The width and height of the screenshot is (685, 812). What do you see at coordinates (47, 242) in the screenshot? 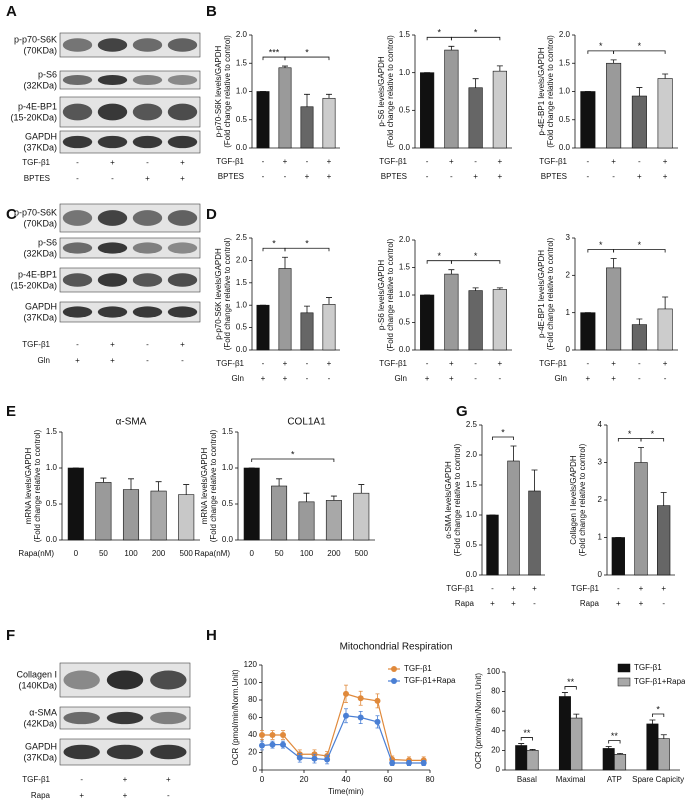
I see `blot-label: p-S6` at bounding box center [47, 242].